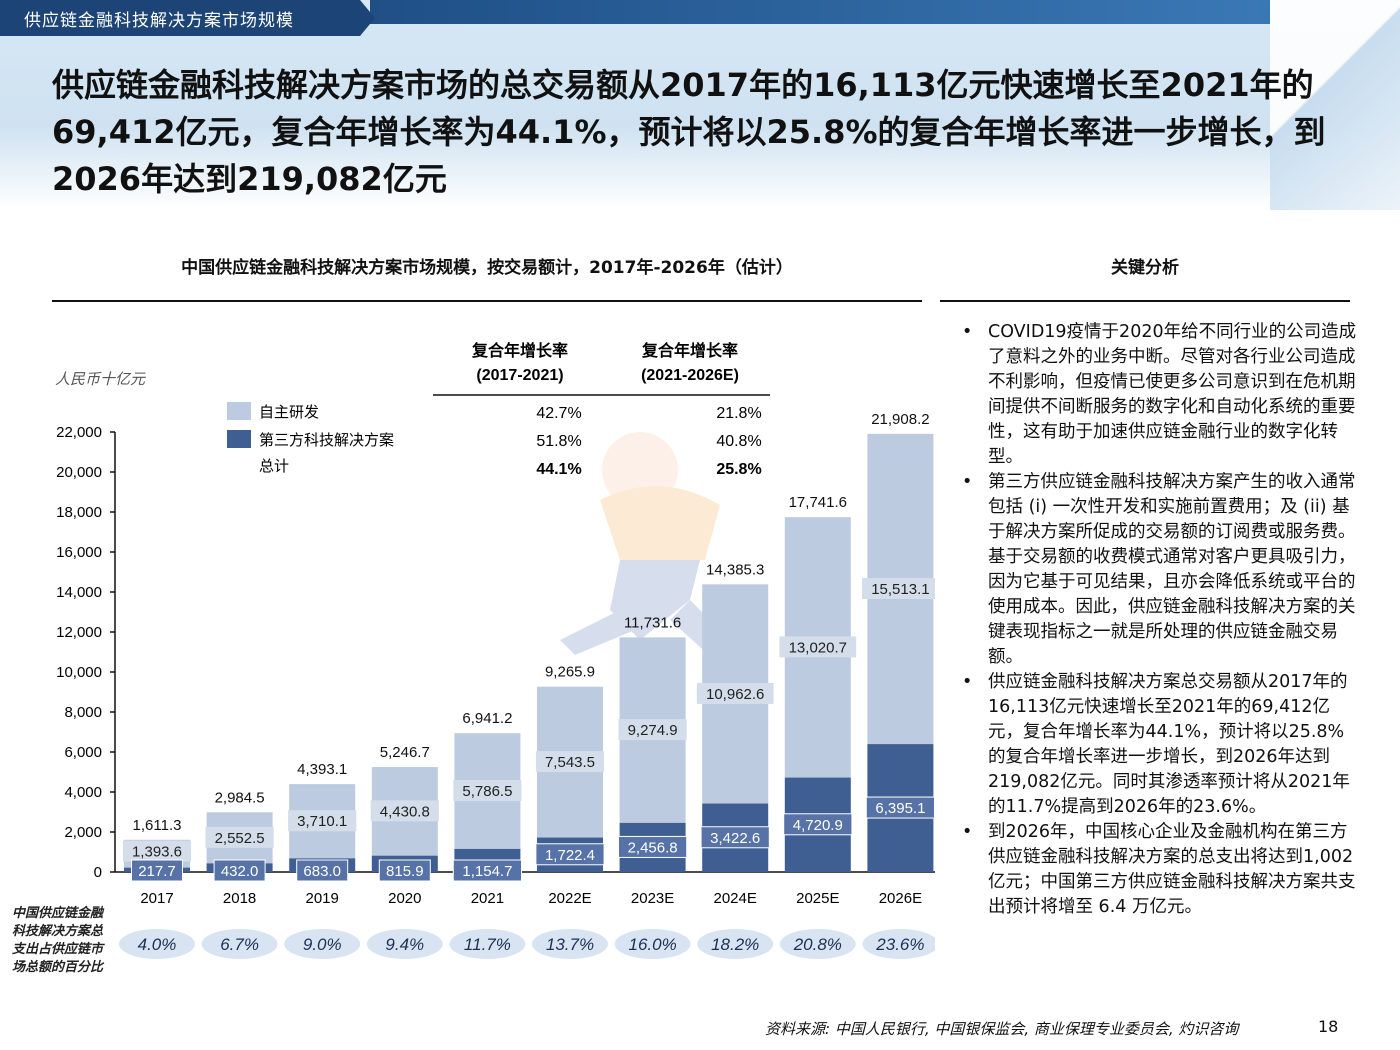  What do you see at coordinates (159, 21) in the screenshot?
I see `section-tab-title: 供应链金融科技解决方案市场规模` at bounding box center [159, 21].